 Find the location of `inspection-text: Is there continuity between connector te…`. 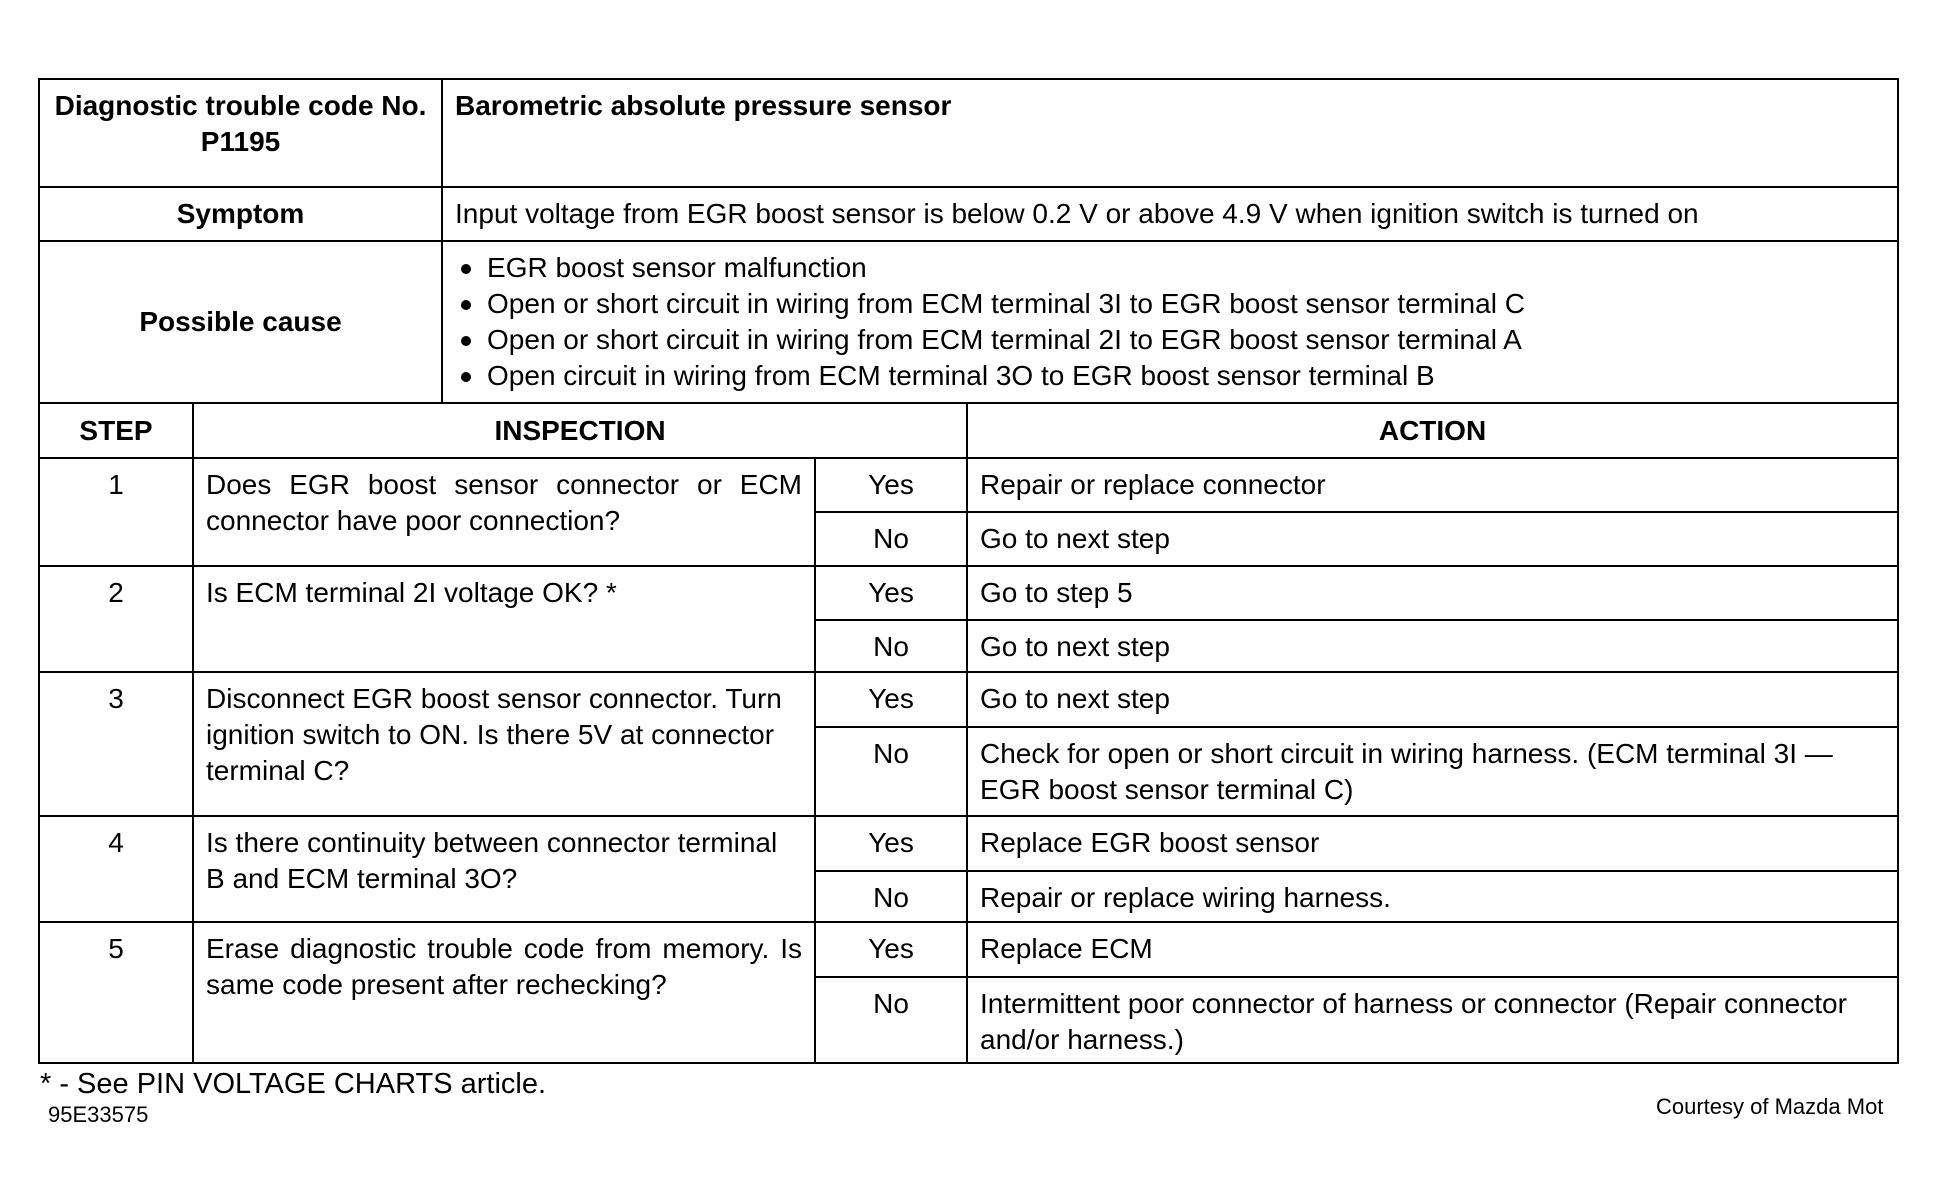

inspection-text: Is there continuity between connector te… is located at coordinates (504, 869).